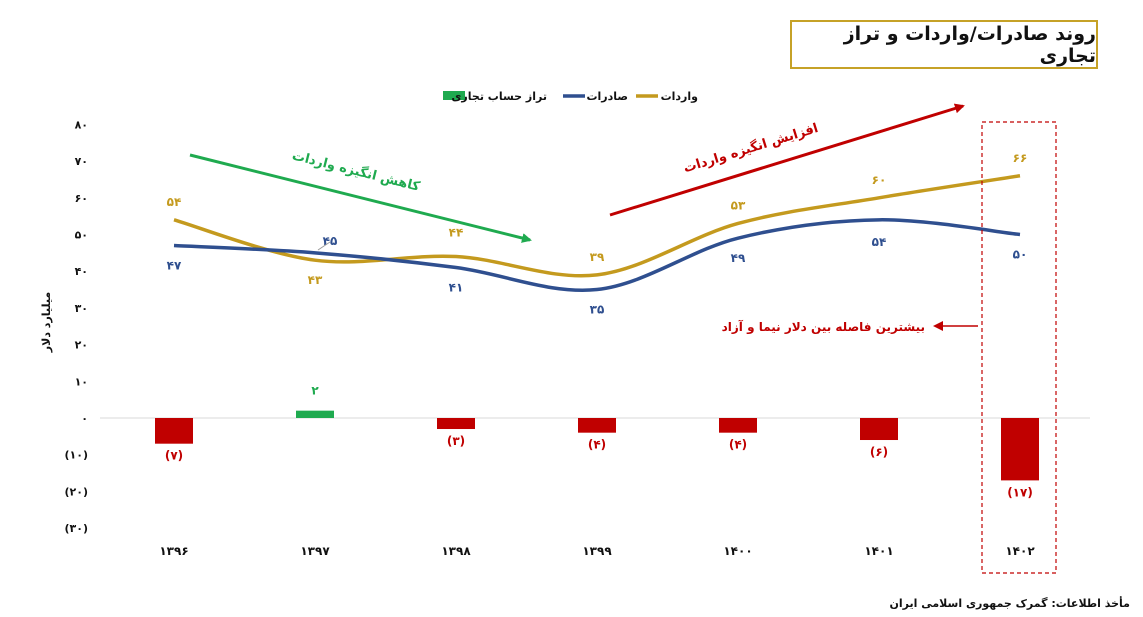 Image resolution: width=1143 pixels, height=617 pixels. Describe the element at coordinates (173, 551) in the screenshot. I see `x-tick-label: ۱۳۹۶` at that location.